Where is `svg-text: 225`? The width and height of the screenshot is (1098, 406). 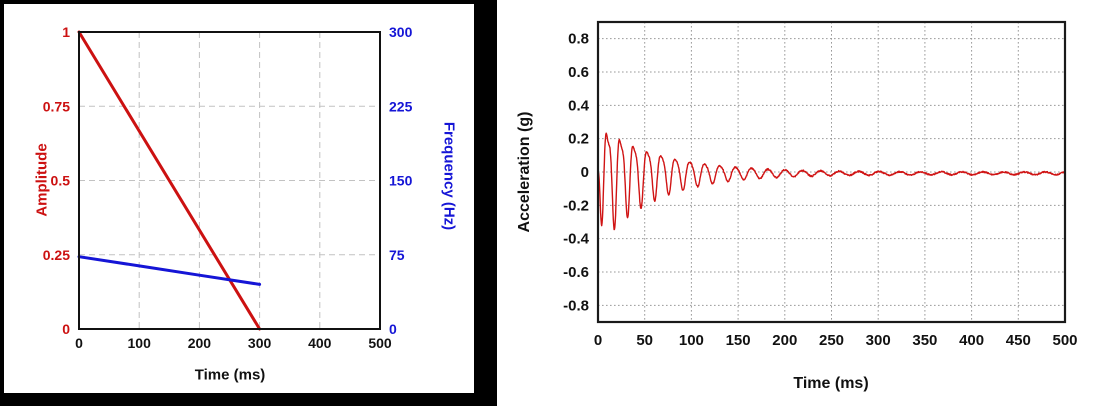
svg-text: 225 is located at coordinates (401, 106).